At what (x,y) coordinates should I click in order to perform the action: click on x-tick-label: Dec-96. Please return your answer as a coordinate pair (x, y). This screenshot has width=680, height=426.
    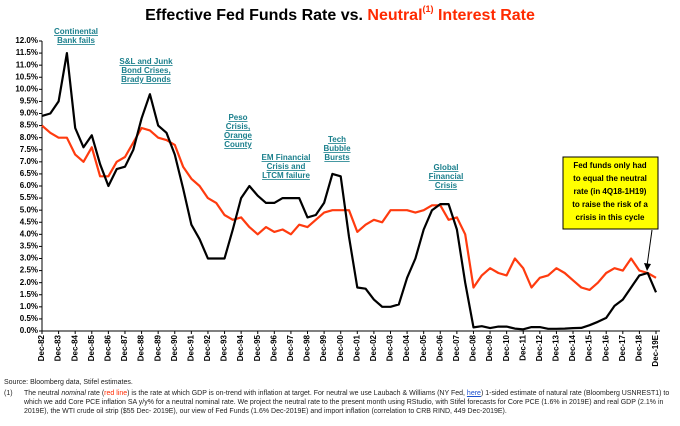
    Looking at the image, I should click on (273, 347).